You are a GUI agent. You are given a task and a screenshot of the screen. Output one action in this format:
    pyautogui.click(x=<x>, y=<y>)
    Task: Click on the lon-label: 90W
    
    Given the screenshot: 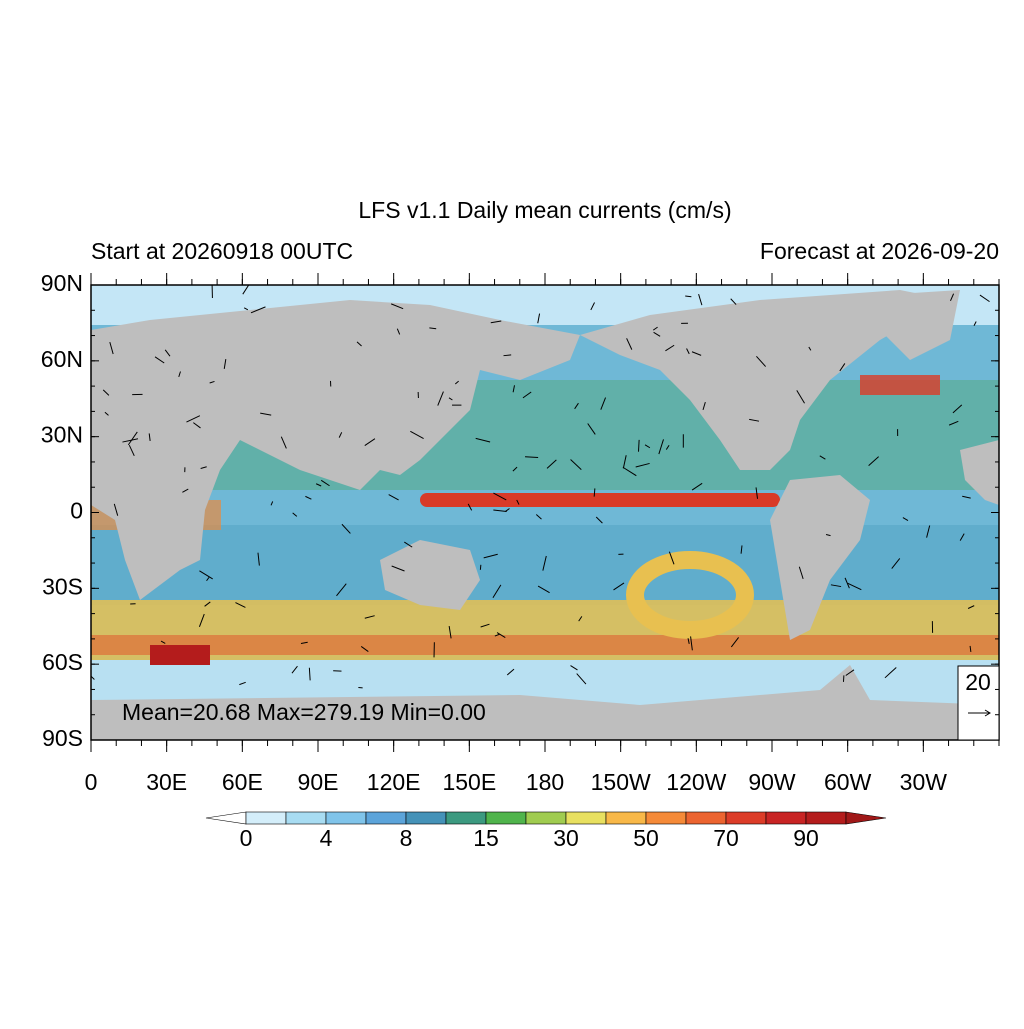 What is the action you would take?
    pyautogui.click(x=772, y=782)
    